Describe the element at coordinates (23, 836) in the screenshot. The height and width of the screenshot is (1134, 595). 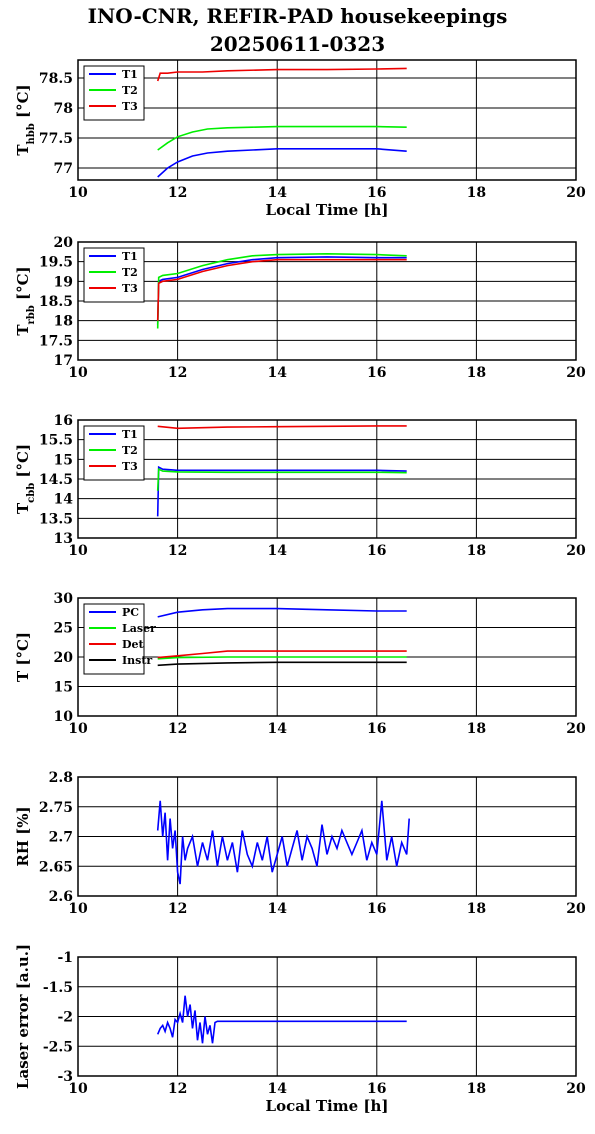
I see `panel-4-ylabel: RH [%]` at that location.